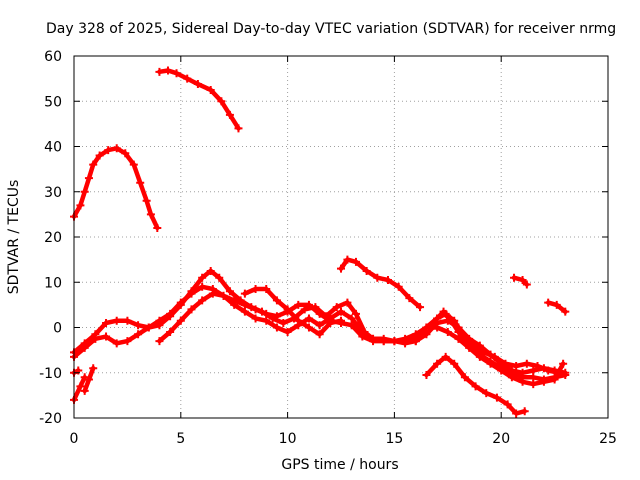 The width and height of the screenshot is (640, 480). What do you see at coordinates (57, 329) in the screenshot?
I see `y-tick-label: 0` at bounding box center [57, 329].